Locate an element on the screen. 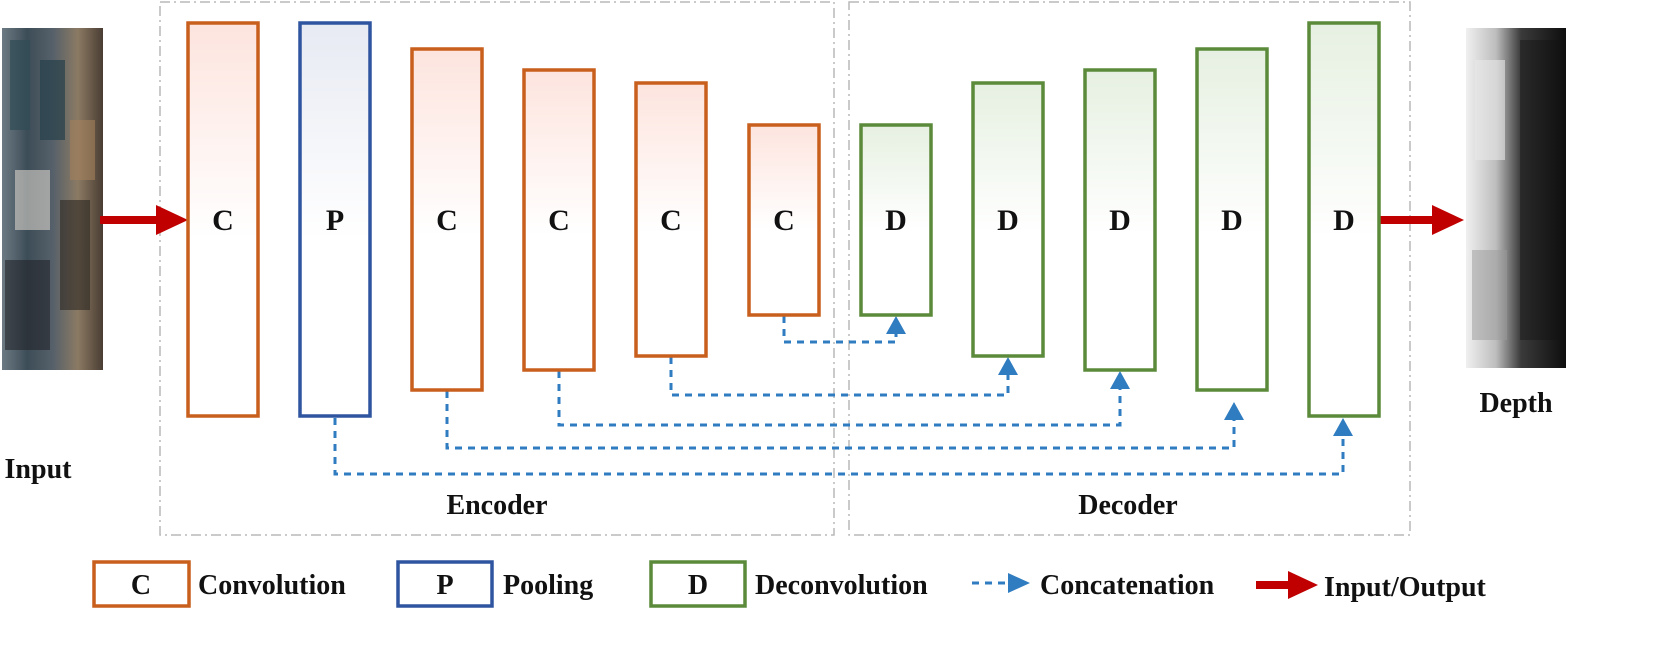  legend-convolution-symbol: C is located at coordinates (141, 585).